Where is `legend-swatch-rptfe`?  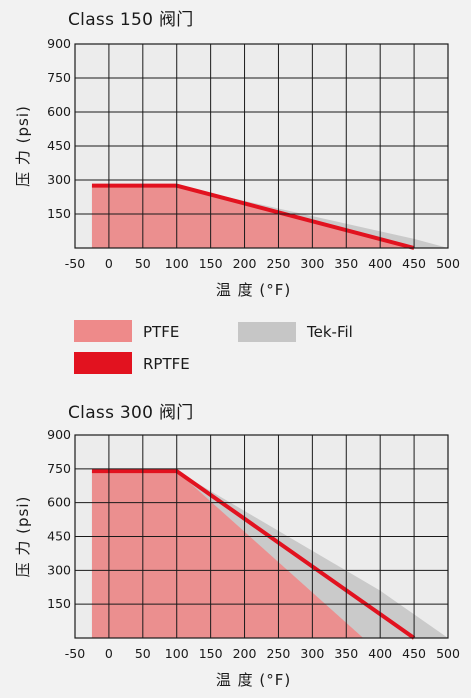 legend-swatch-rptfe is located at coordinates (103, 363).